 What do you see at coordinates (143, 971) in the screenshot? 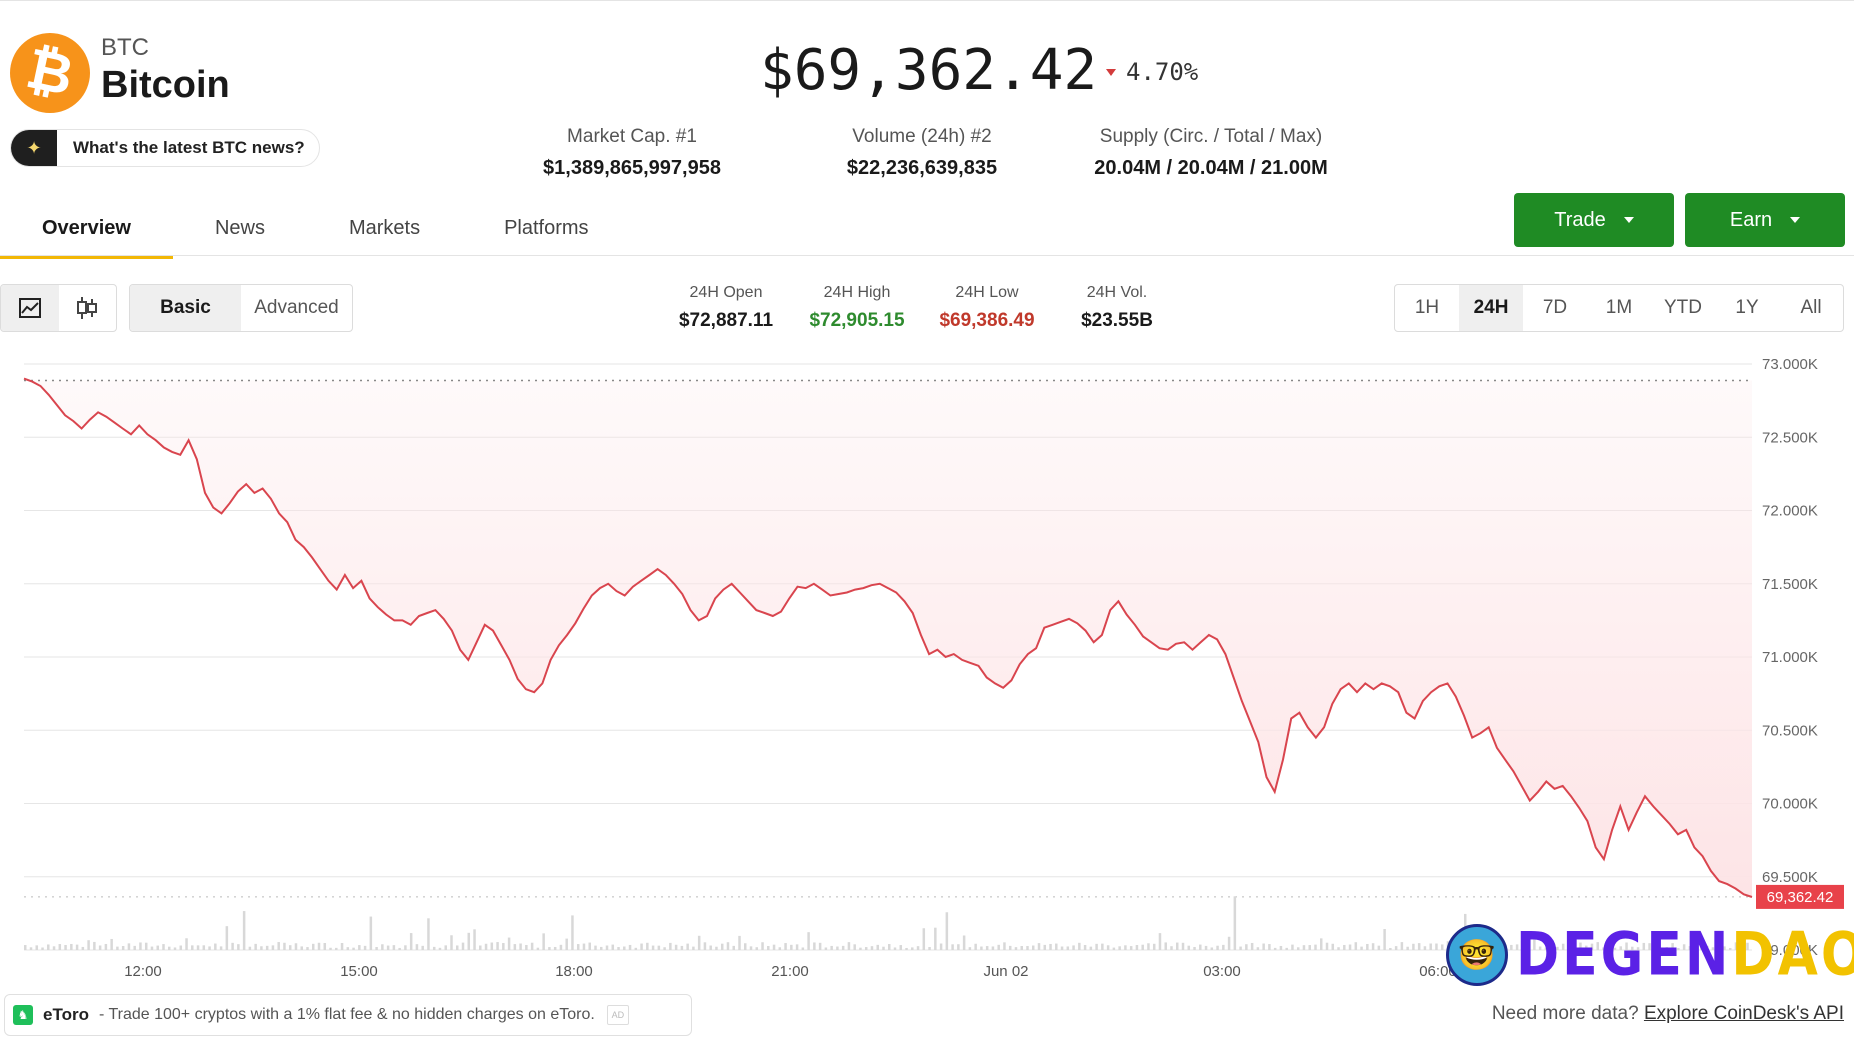
I see `x-tick-label: 12:00` at bounding box center [143, 971].